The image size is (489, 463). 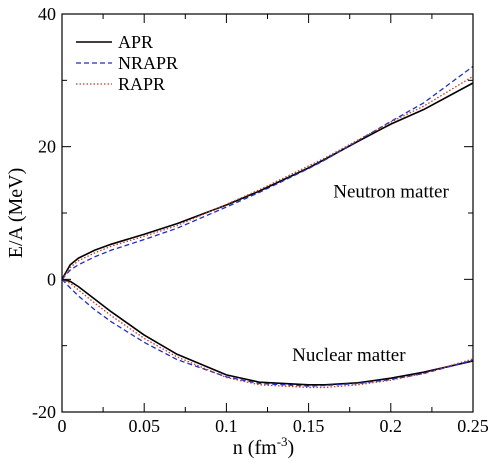 I want to click on x-tick-label-5: 0.25, so click(x=473, y=426).